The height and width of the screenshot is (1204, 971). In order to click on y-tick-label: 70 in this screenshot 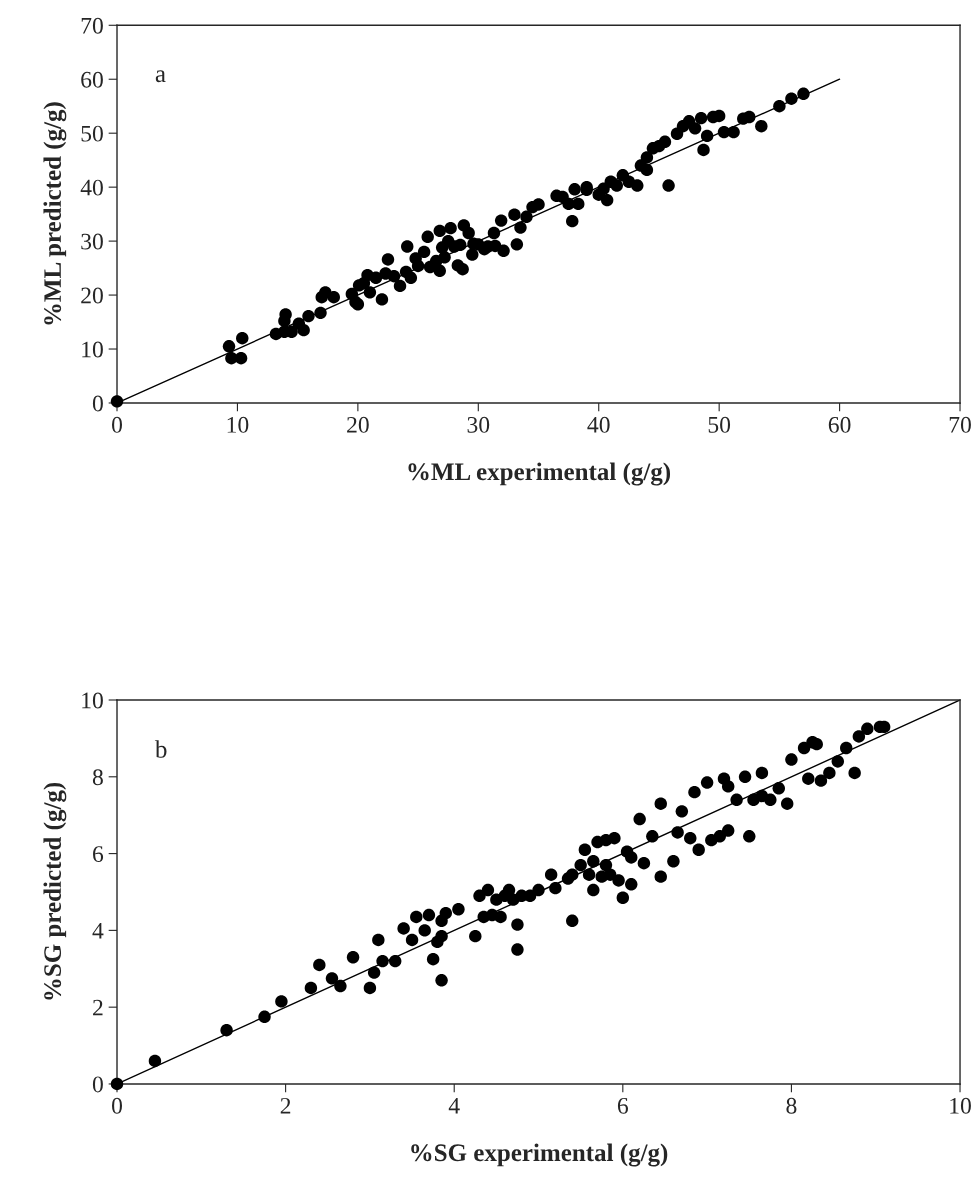, I will do `click(92, 25)`.